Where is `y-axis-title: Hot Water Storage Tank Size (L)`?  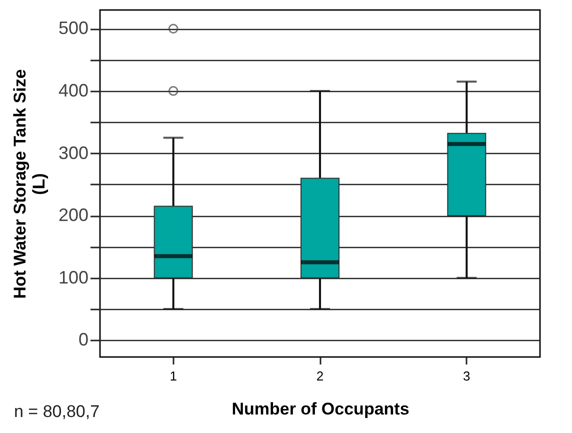 y-axis-title: Hot Water Storage Tank Size (L) is located at coordinates (29, 184).